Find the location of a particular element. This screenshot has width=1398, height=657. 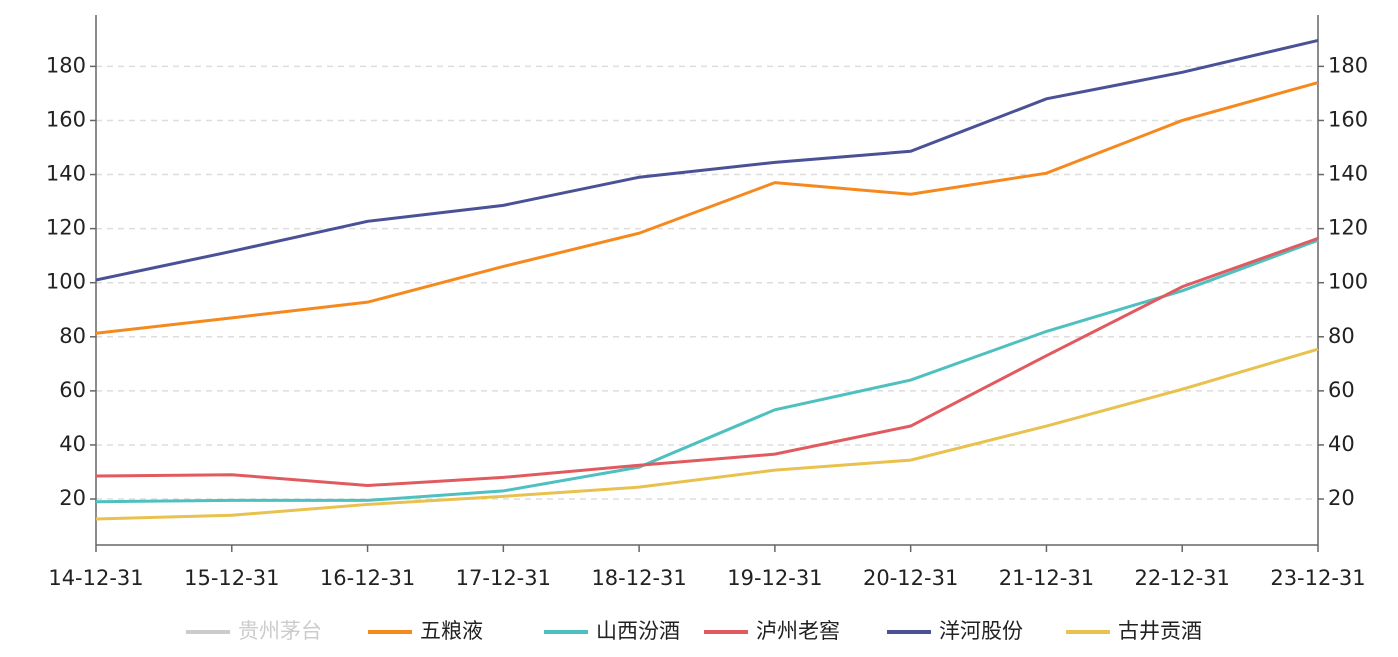

x-tick-label: 23-12-31 is located at coordinates (1317, 578).